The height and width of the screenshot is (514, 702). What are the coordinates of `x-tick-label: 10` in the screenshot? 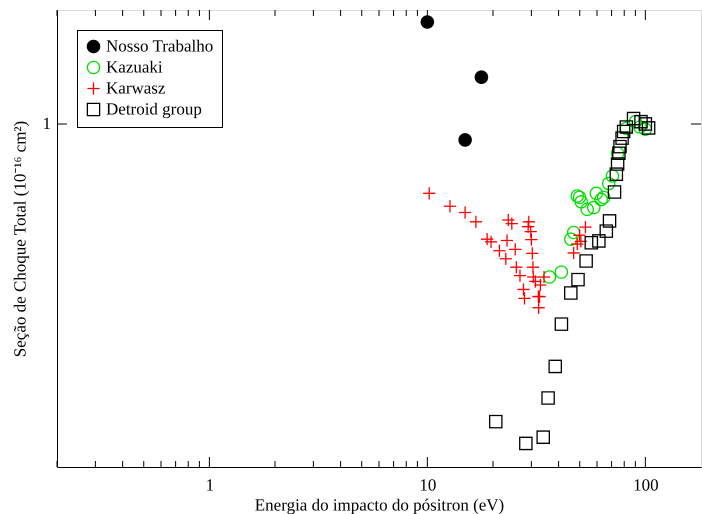 It's located at (427, 485).